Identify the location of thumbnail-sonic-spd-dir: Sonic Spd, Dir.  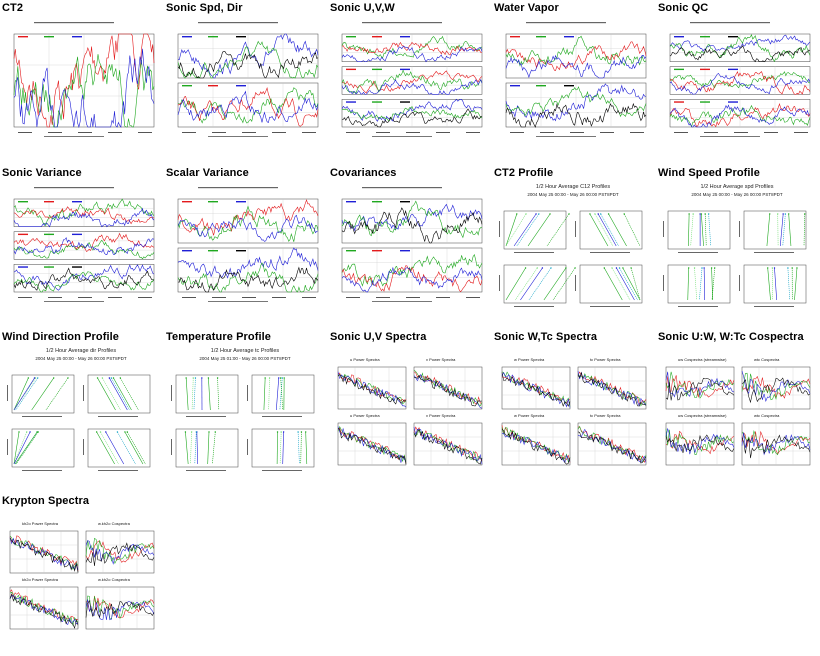
(246, 81).